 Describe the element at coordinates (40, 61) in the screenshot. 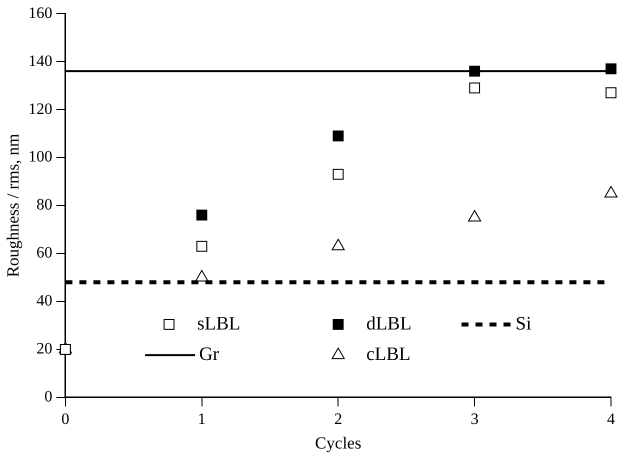

I see `y-tick-label: 140` at that location.